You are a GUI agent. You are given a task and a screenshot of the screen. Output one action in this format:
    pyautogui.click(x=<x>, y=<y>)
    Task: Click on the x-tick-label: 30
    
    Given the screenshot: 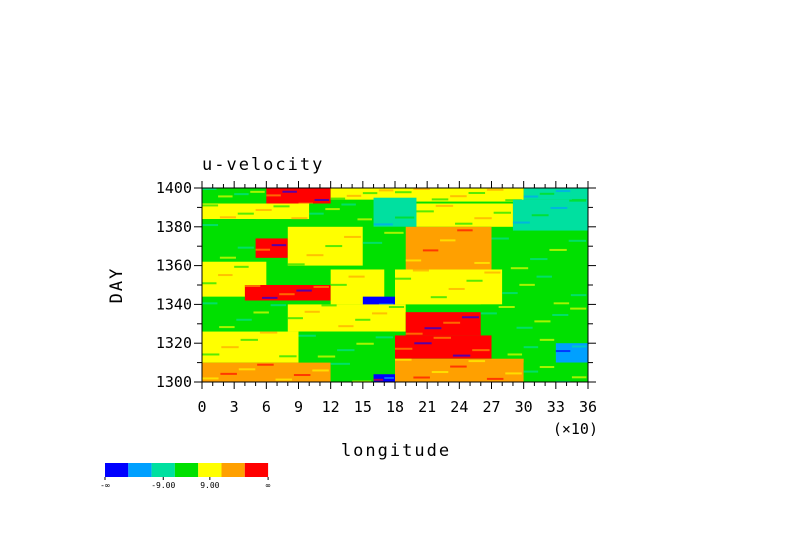 What is the action you would take?
    pyautogui.click(x=524, y=407)
    